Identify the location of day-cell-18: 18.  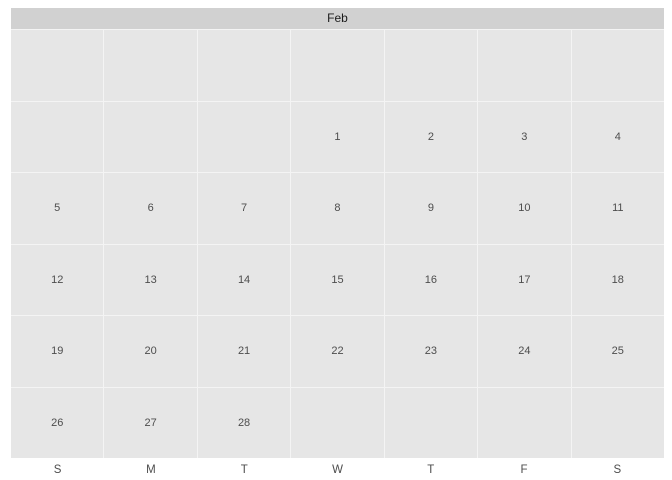
(617, 279).